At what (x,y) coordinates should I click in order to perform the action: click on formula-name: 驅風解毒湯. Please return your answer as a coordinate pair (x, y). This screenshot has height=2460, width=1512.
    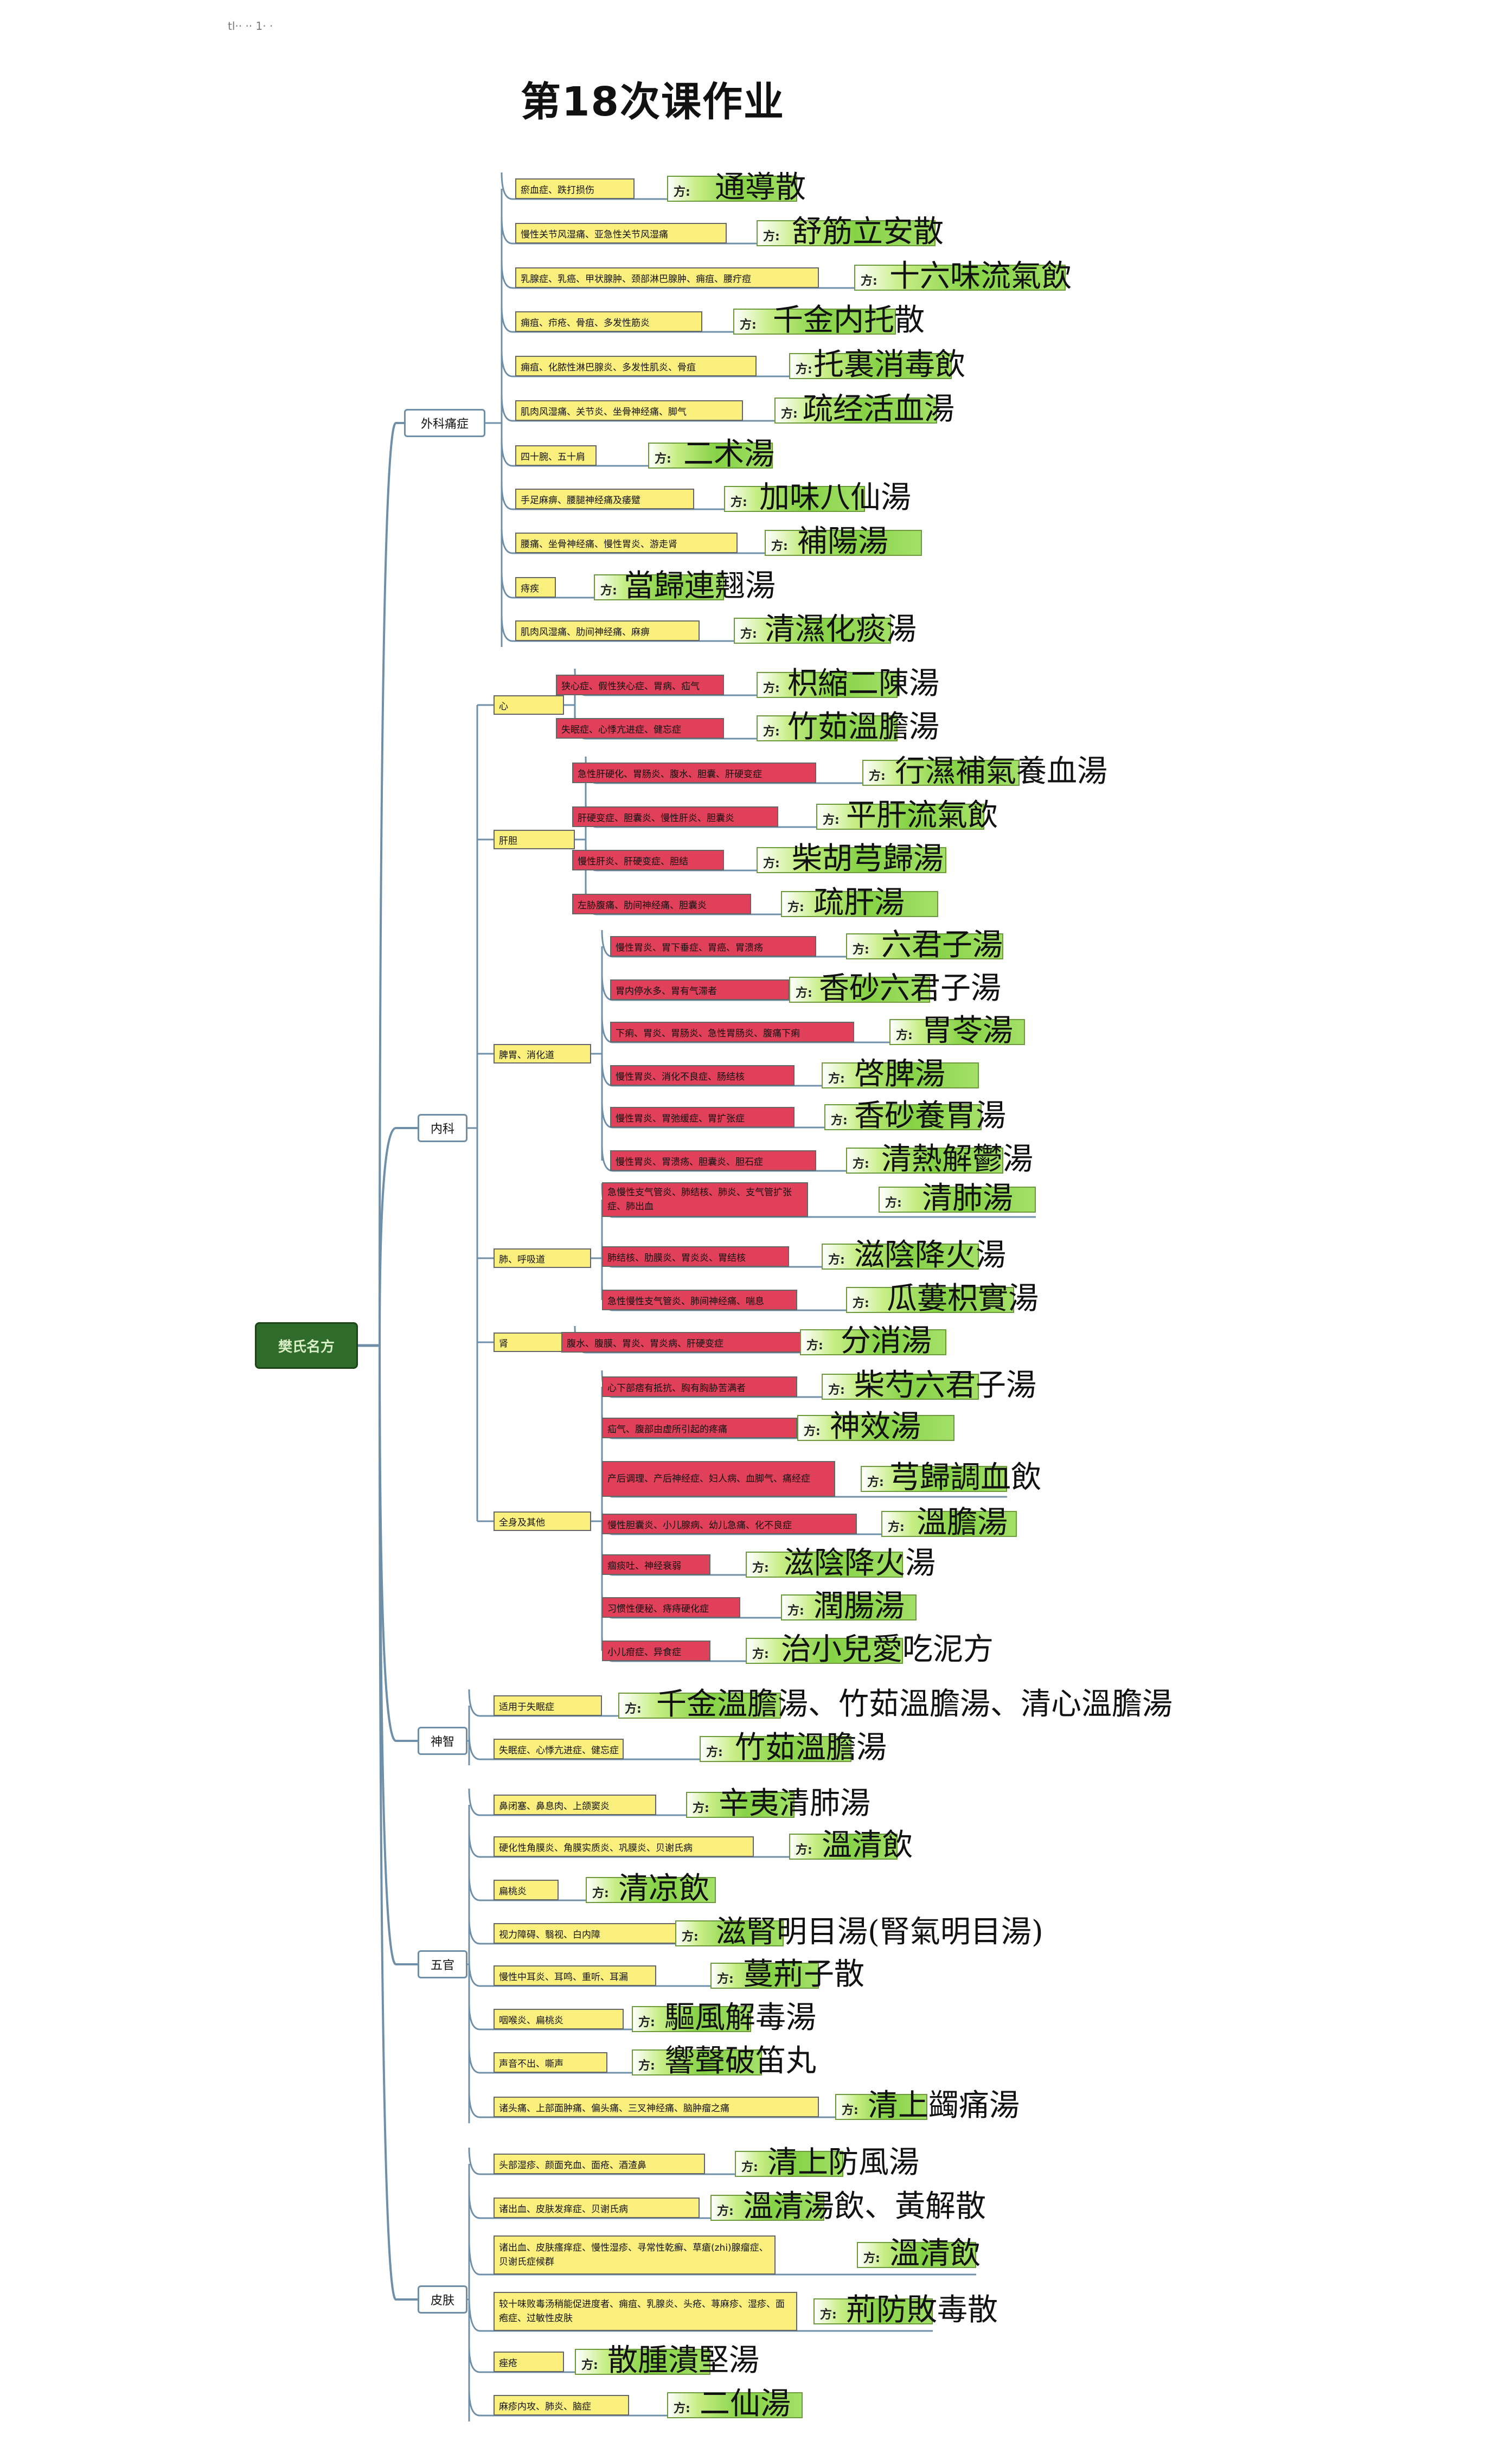
    Looking at the image, I should click on (740, 2018).